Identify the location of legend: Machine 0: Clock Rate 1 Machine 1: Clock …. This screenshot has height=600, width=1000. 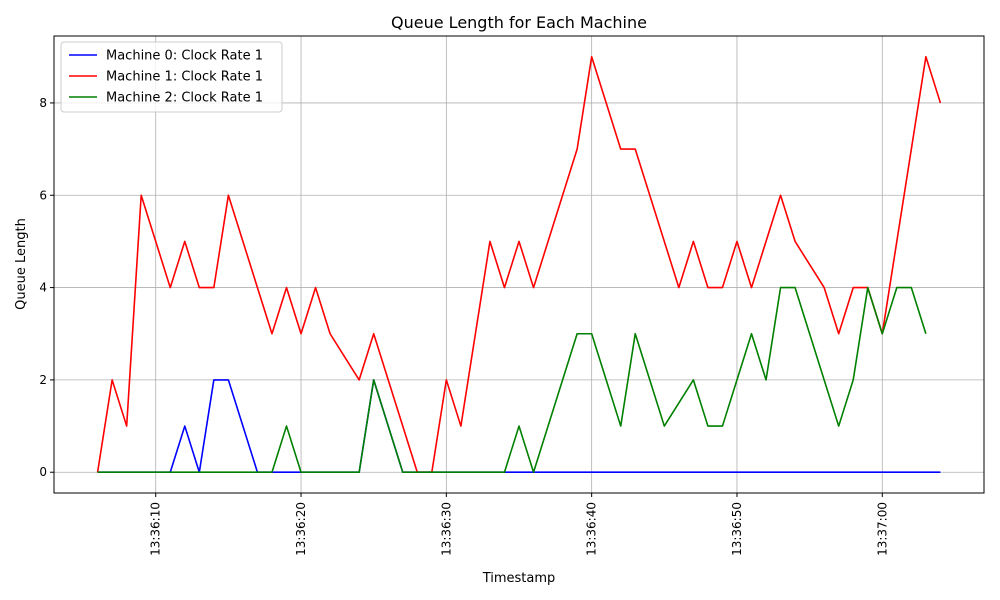
(171, 77).